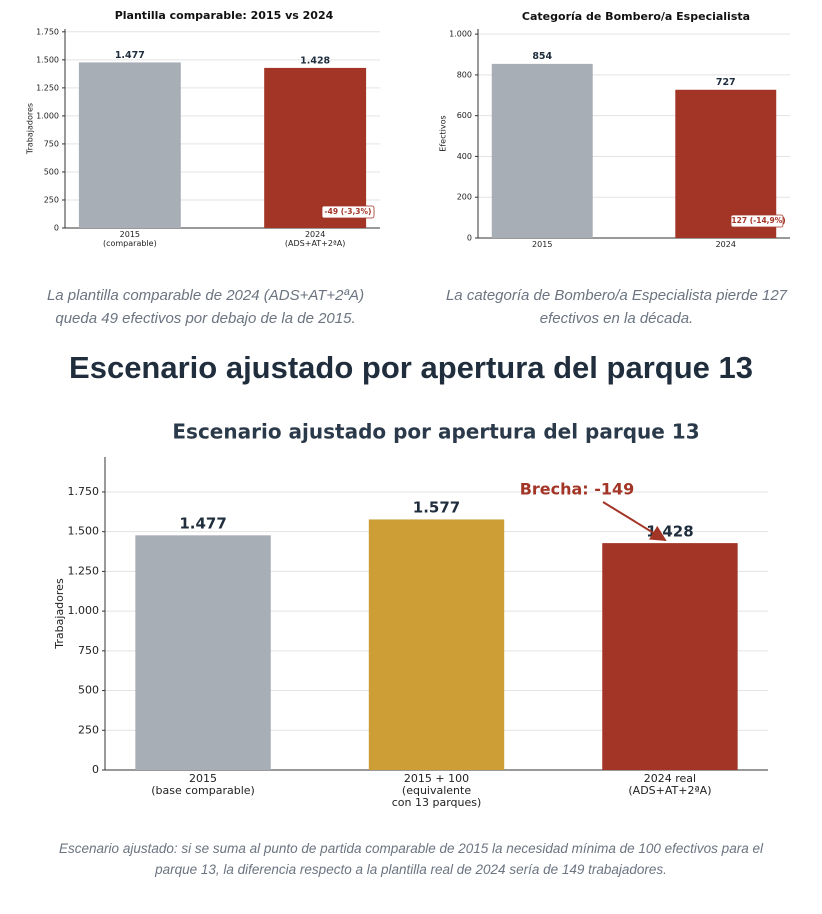 Image resolution: width=822 pixels, height=914 pixels. I want to click on annotation-arrow, so click(634, 521).